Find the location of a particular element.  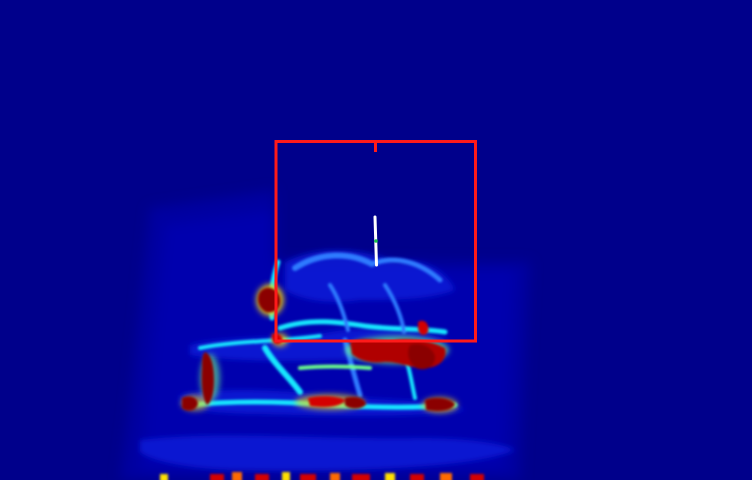

edges-cyan is located at coordinates (322, 331).